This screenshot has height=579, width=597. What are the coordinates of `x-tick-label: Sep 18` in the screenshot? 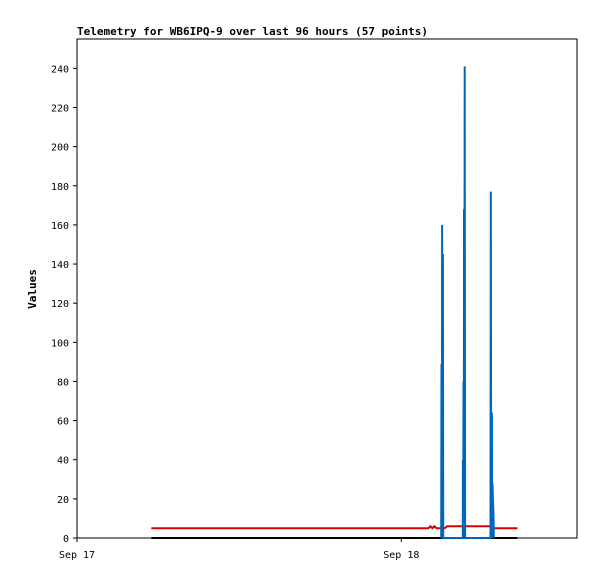 It's located at (401, 555).